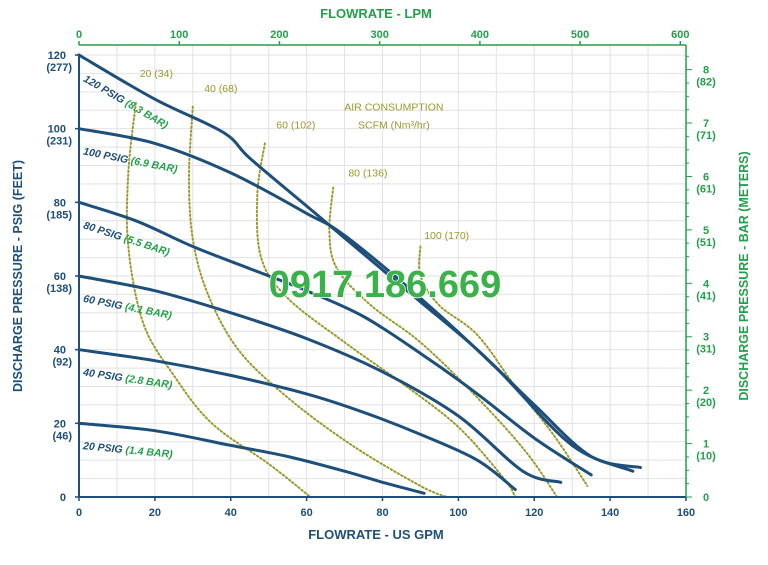  Describe the element at coordinates (610, 513) in the screenshot. I see `x-bottom-tick-label: 140` at that location.